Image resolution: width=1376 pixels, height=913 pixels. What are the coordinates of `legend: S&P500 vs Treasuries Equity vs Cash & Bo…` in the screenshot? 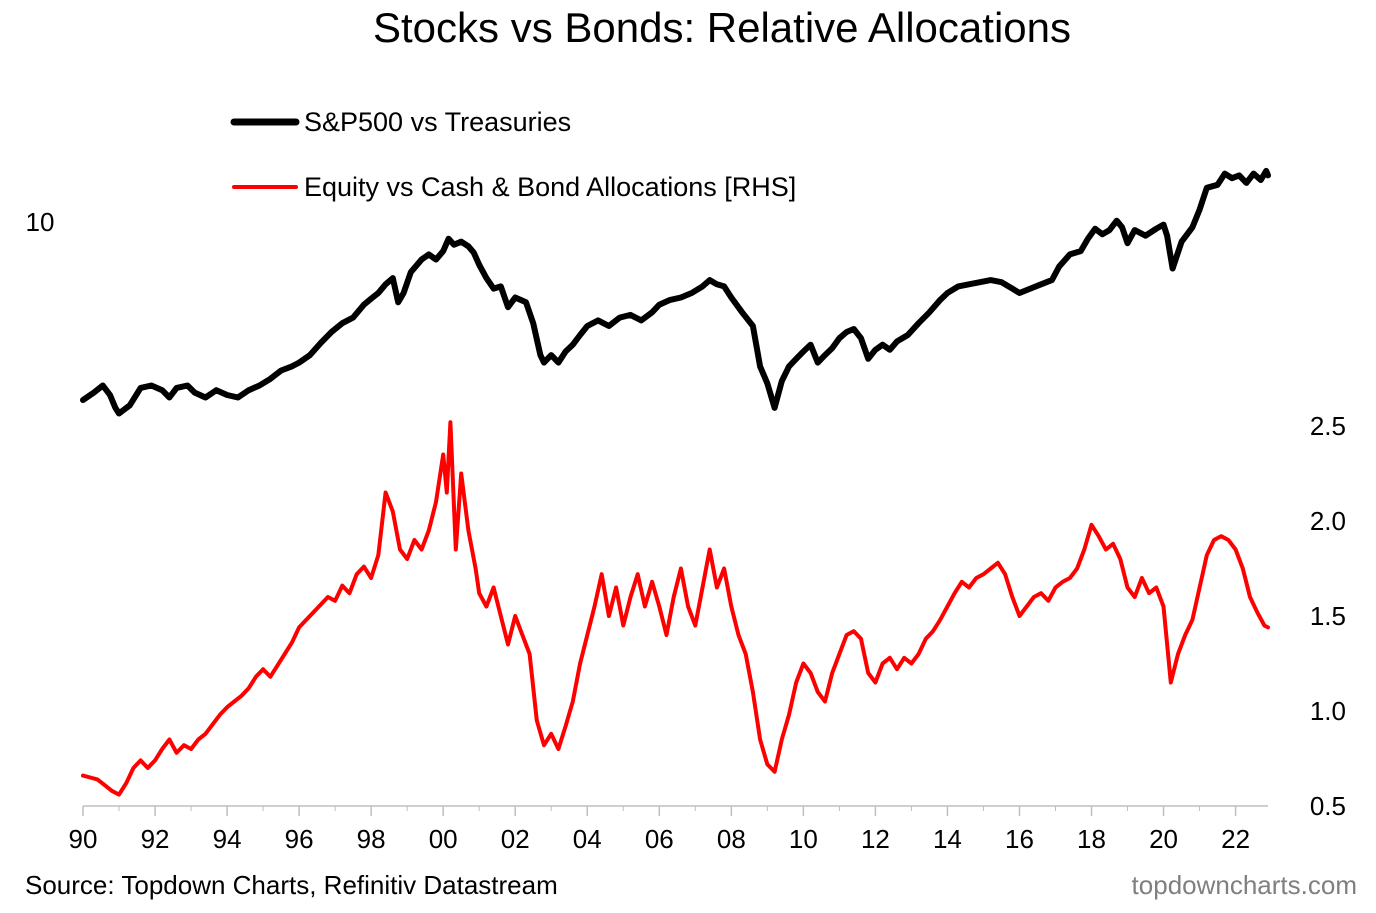 It's located at (513, 154).